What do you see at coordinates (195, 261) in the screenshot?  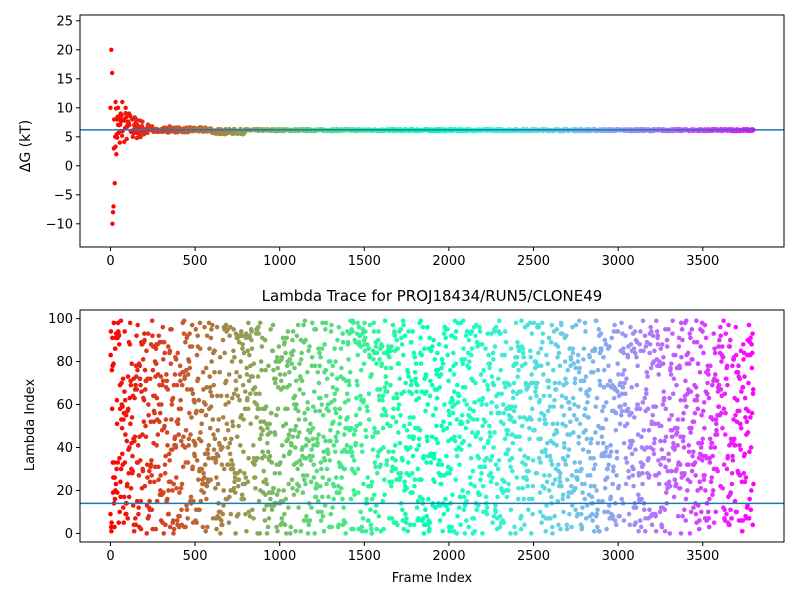 I see `x-tick-label: 500` at bounding box center [195, 261].